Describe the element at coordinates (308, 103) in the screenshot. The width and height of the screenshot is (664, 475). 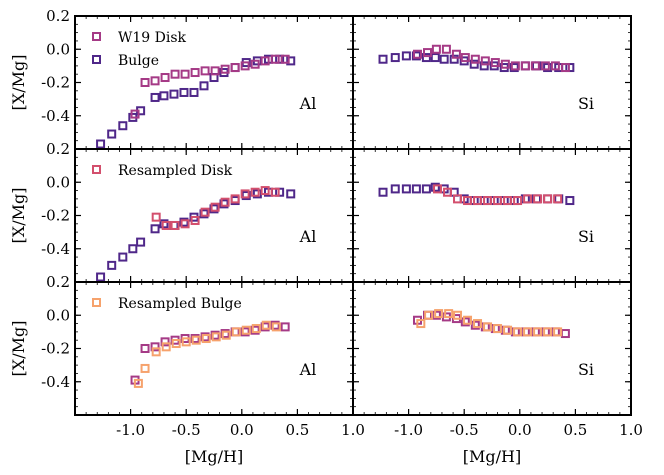
I see `element-label: Al` at that location.